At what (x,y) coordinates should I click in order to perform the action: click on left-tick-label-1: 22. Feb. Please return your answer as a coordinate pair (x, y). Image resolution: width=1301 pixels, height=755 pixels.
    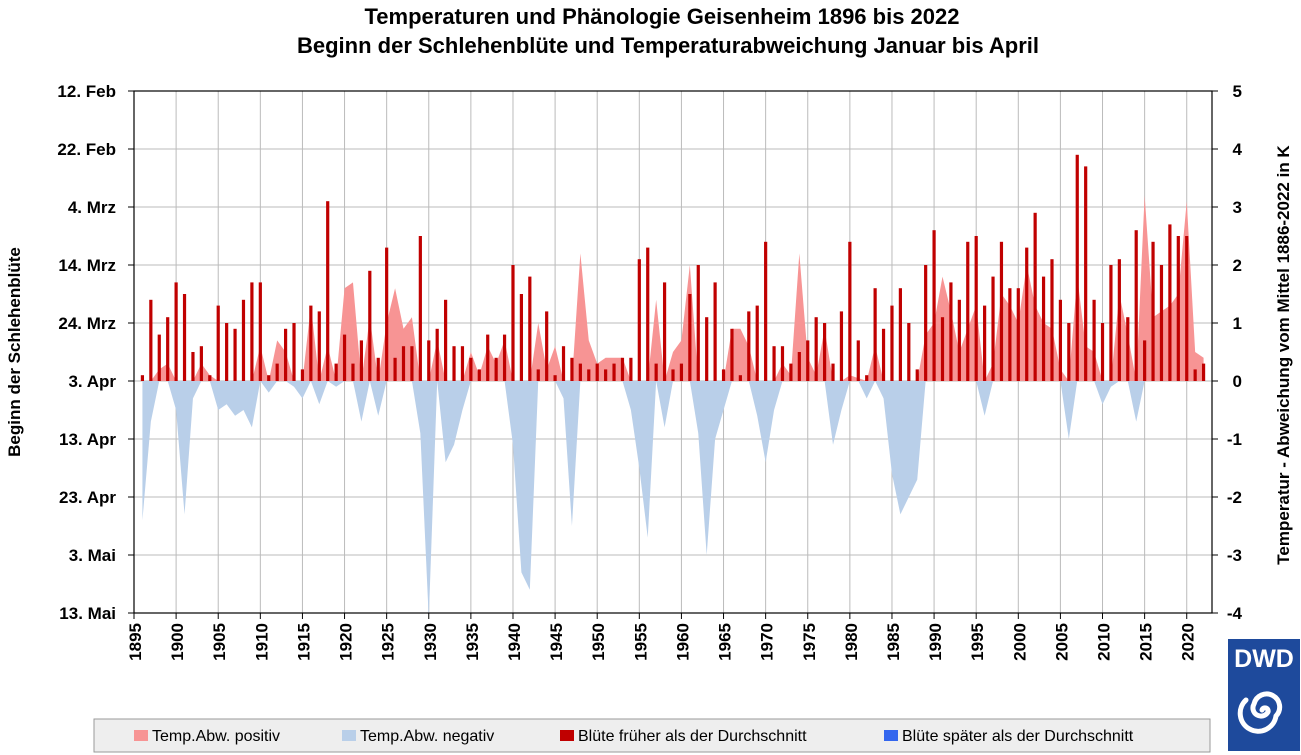
    Looking at the image, I should click on (86, 149).